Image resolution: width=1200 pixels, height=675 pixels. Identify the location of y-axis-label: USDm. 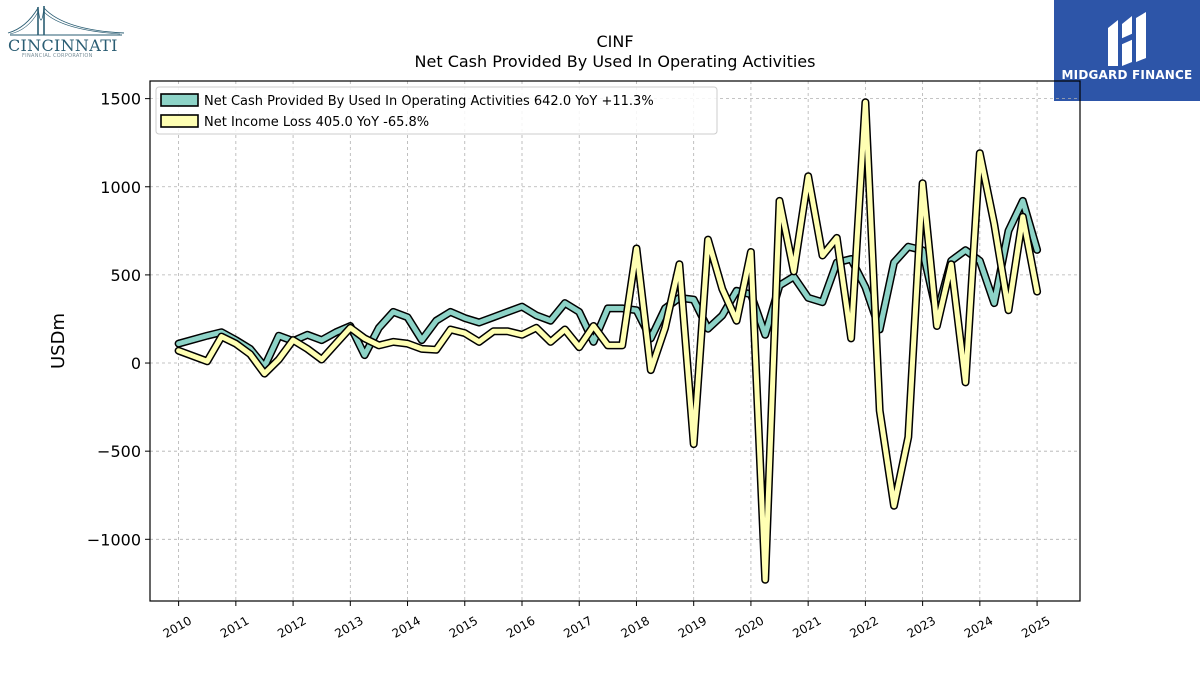
(58, 341).